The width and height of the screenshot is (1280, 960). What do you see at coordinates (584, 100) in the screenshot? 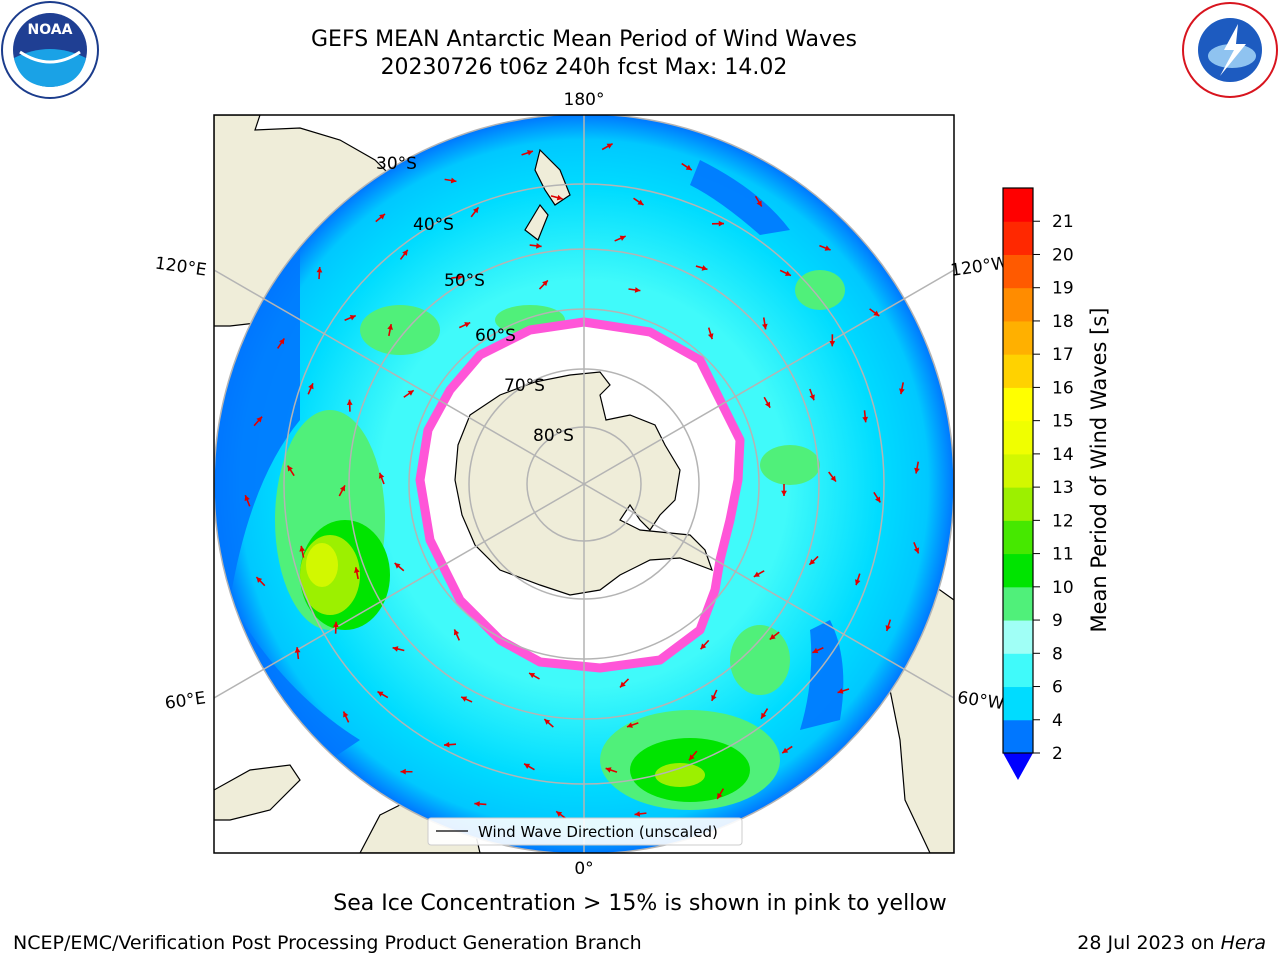
I see `lon-label-180: 180°` at bounding box center [584, 100].